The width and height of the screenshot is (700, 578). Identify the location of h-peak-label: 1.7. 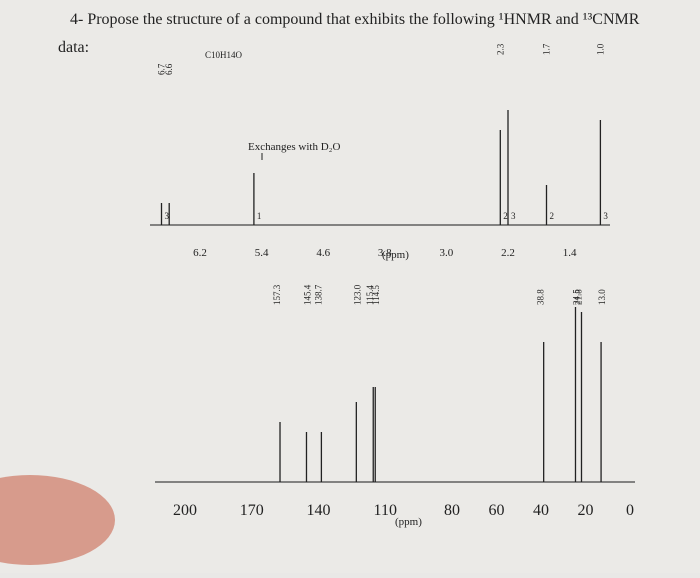
(547, 49).